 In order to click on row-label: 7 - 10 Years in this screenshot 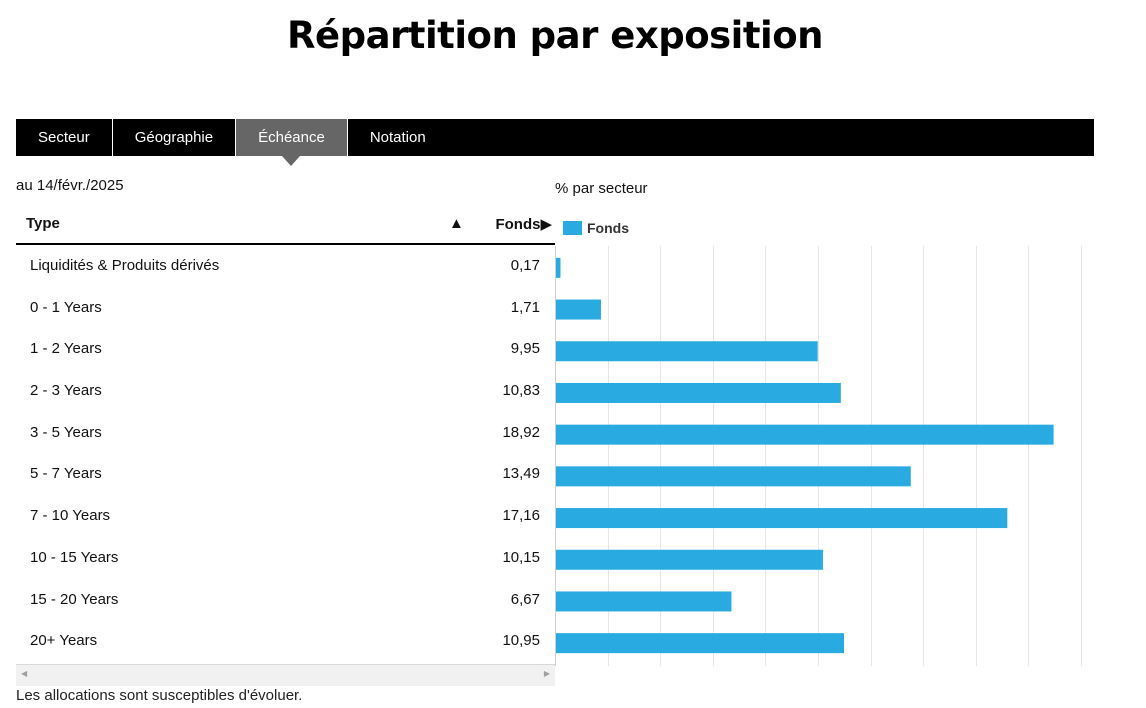, I will do `click(70, 516)`.